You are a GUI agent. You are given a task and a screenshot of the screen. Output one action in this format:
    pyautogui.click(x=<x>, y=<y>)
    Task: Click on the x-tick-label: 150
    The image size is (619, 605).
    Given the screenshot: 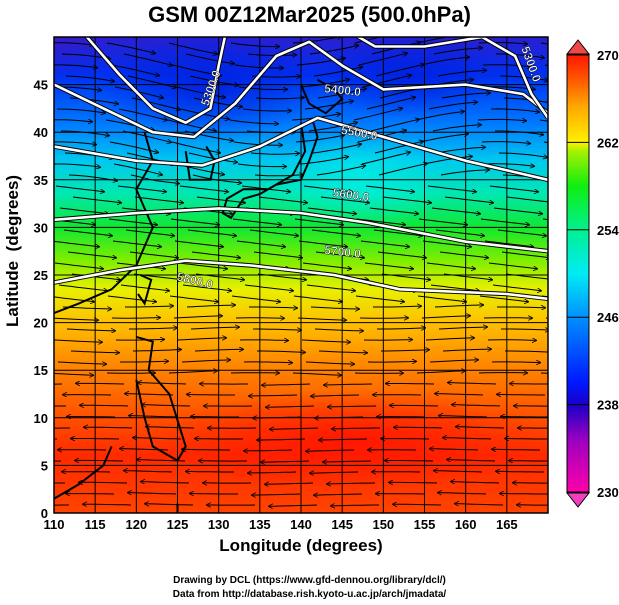 What is the action you would take?
    pyautogui.click(x=383, y=524)
    